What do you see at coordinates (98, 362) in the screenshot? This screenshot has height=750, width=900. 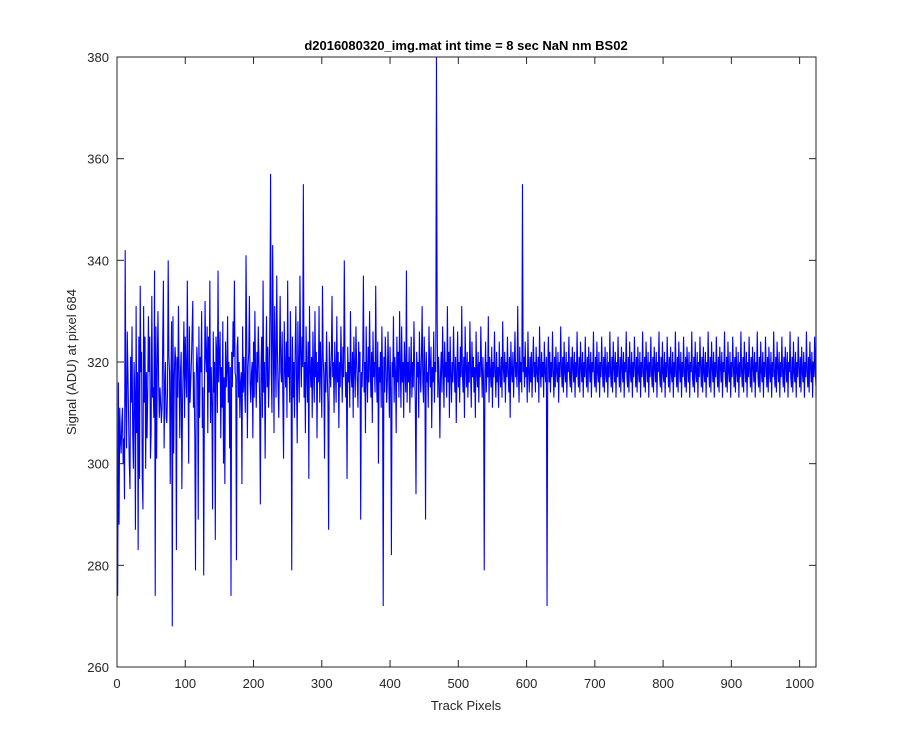 I see `y-tick-label: 320` at bounding box center [98, 362].